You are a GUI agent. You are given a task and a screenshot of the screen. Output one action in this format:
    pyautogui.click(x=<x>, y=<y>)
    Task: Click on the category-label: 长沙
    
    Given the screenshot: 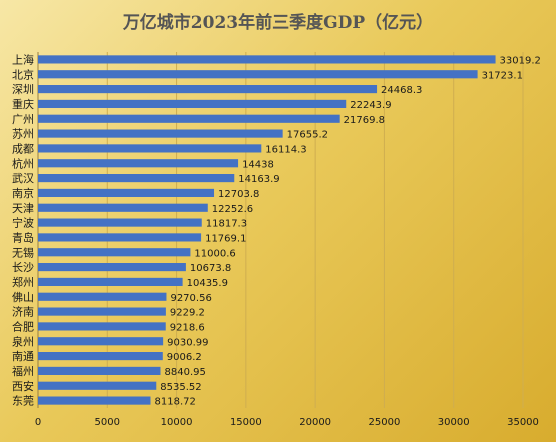 What is the action you would take?
    pyautogui.click(x=23, y=267)
    